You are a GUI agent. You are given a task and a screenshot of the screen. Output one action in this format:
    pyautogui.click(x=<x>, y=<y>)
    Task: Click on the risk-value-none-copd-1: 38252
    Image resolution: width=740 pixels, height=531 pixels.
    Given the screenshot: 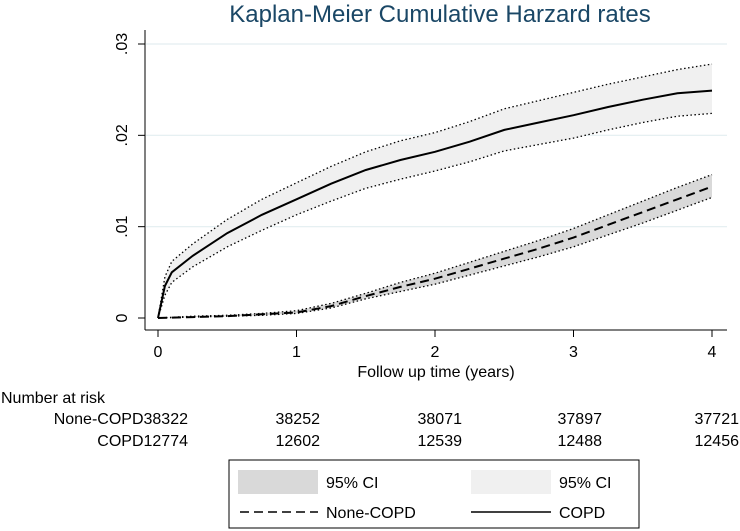 What is the action you would take?
    pyautogui.click(x=298, y=419)
    